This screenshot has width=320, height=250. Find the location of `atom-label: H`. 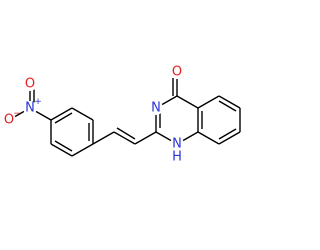

atom-label: H is located at coordinates (177, 157).